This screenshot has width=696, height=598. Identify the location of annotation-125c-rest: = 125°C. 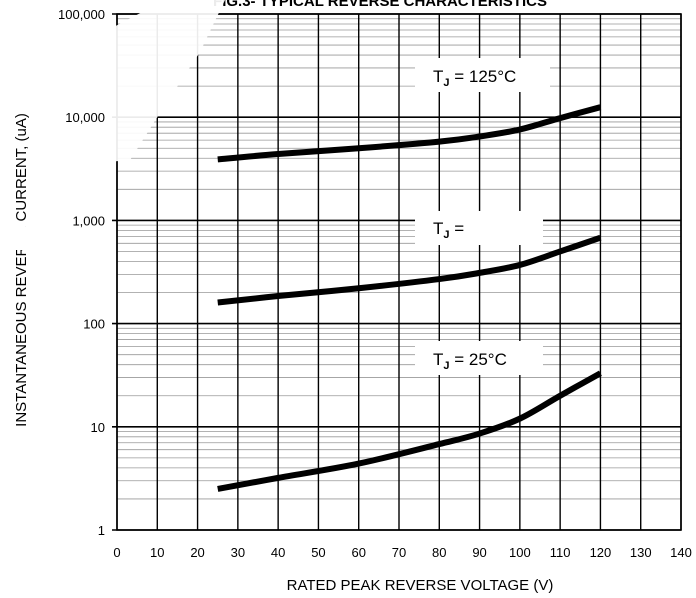
(483, 76).